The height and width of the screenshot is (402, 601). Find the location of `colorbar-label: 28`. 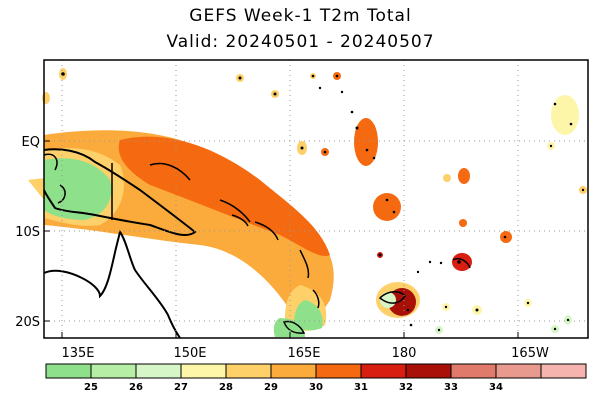

colorbar-label: 28 is located at coordinates (226, 387).